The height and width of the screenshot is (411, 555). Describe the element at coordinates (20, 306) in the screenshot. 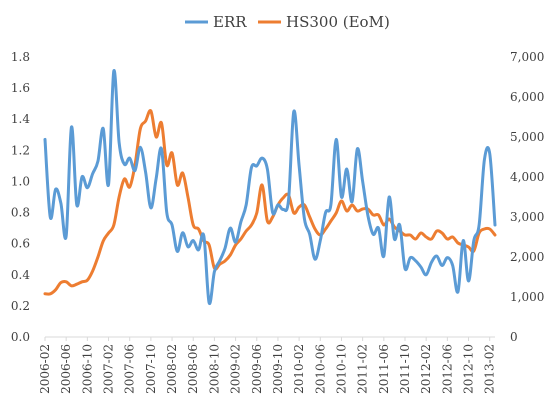

I see `y-left-tick-label: 0.2` at that location.